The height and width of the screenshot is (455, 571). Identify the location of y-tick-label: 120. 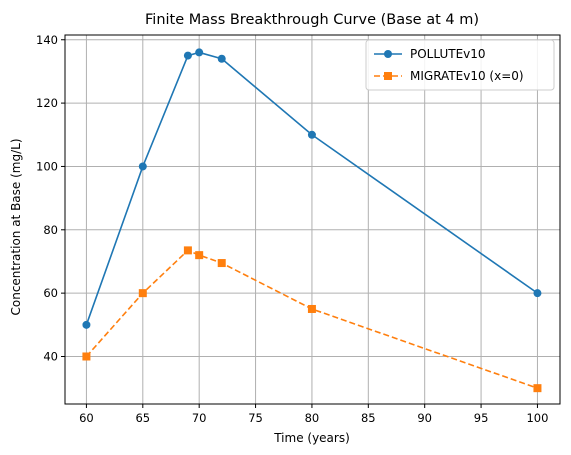
(47, 103).